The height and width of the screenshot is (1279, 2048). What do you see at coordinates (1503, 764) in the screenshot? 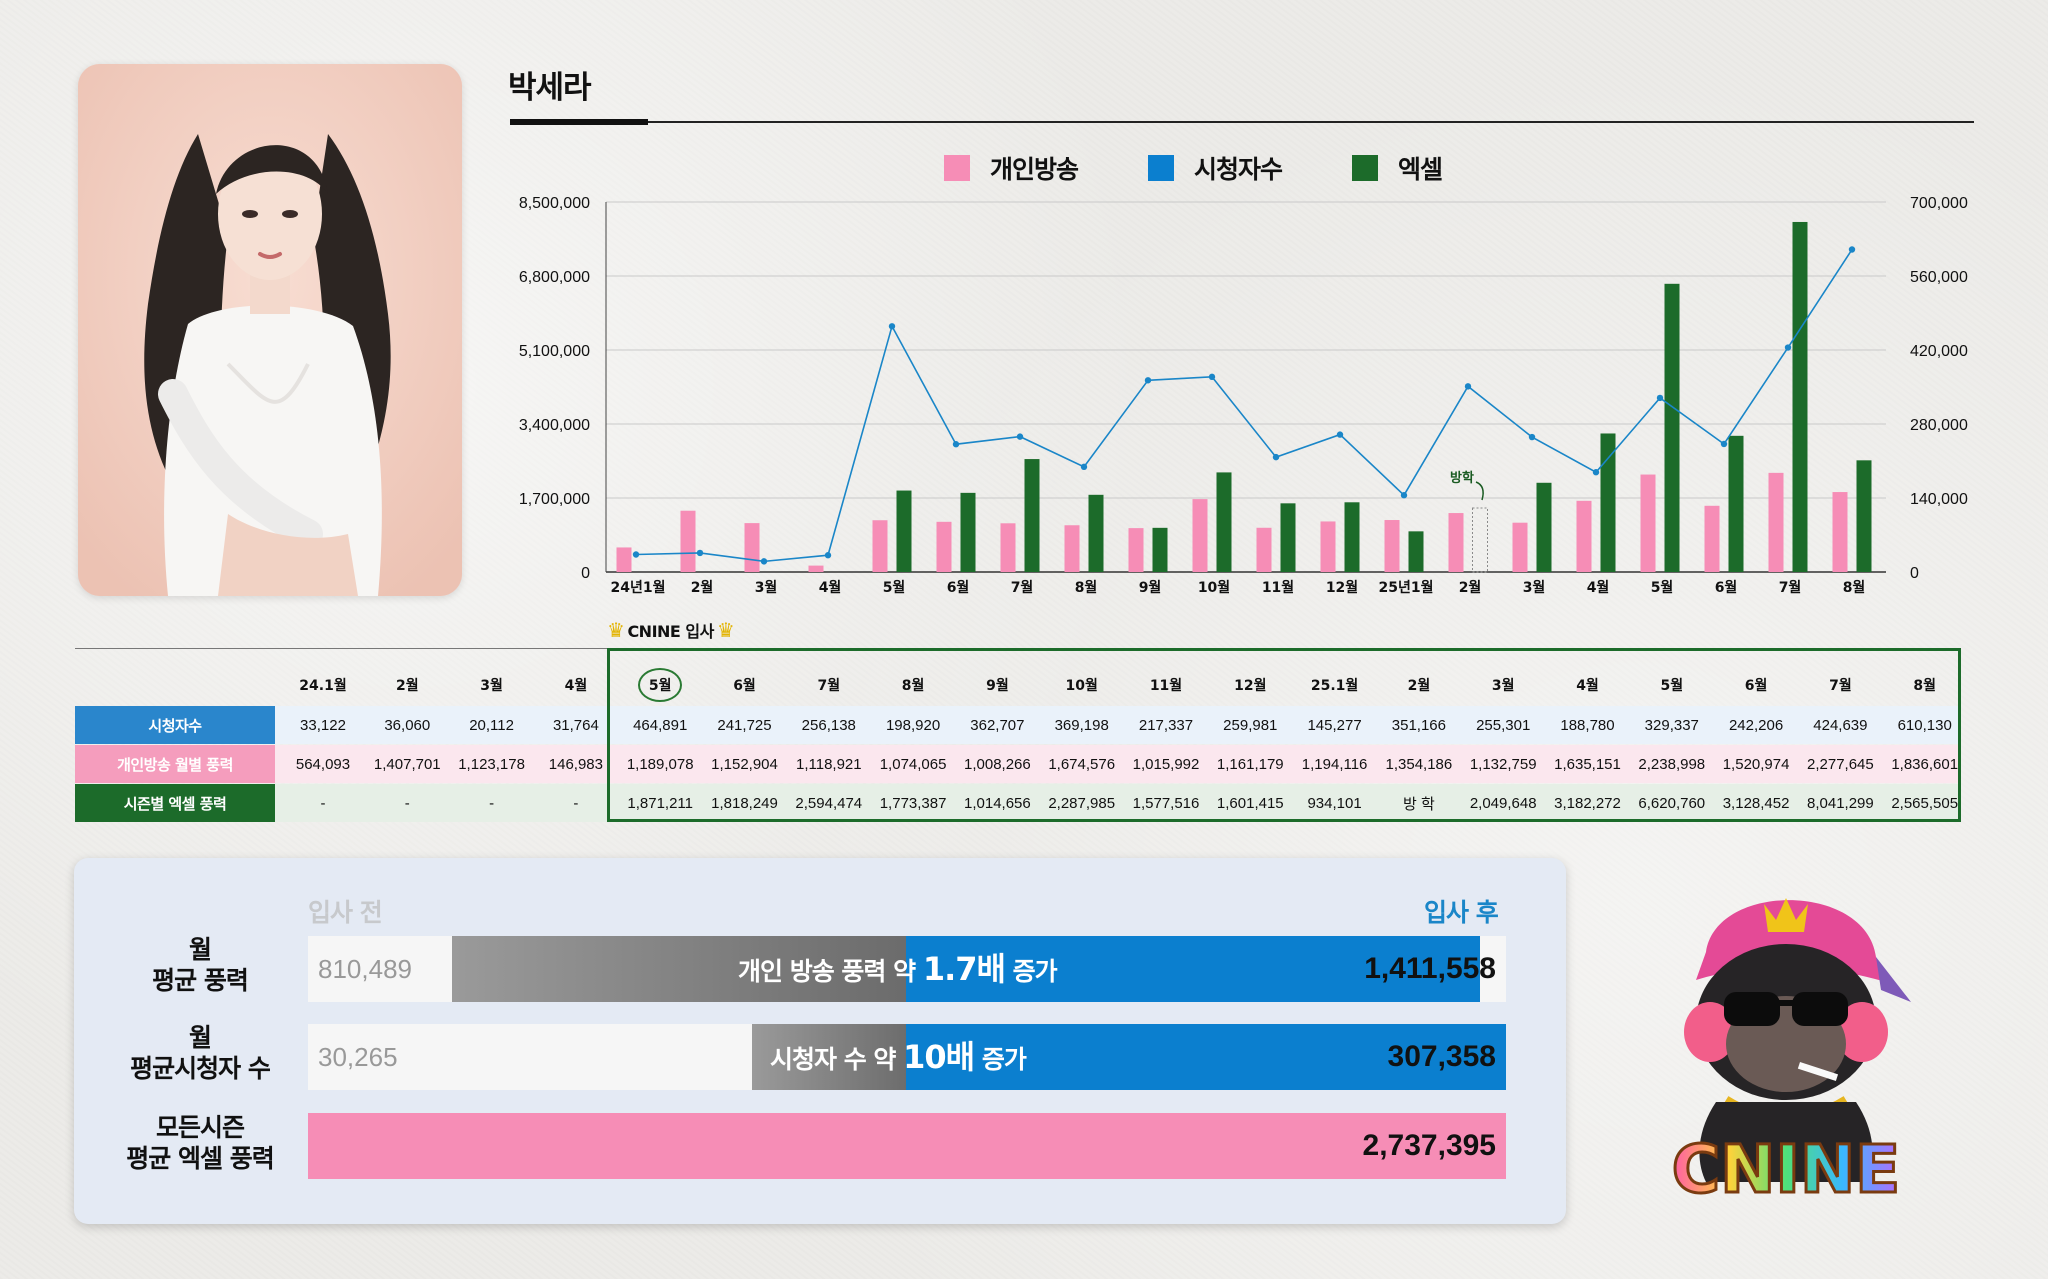
I see `table-cell: 1,132,759` at bounding box center [1503, 764].